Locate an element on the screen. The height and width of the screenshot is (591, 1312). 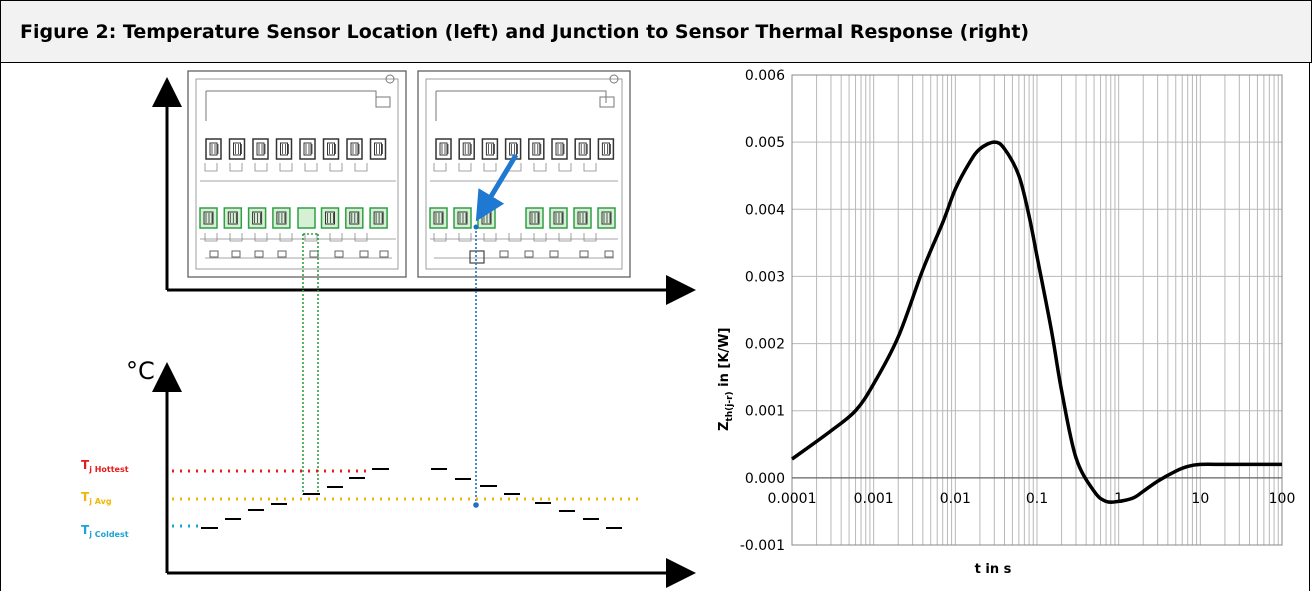
y-tick-label: 0.002 is located at coordinates (765, 345).